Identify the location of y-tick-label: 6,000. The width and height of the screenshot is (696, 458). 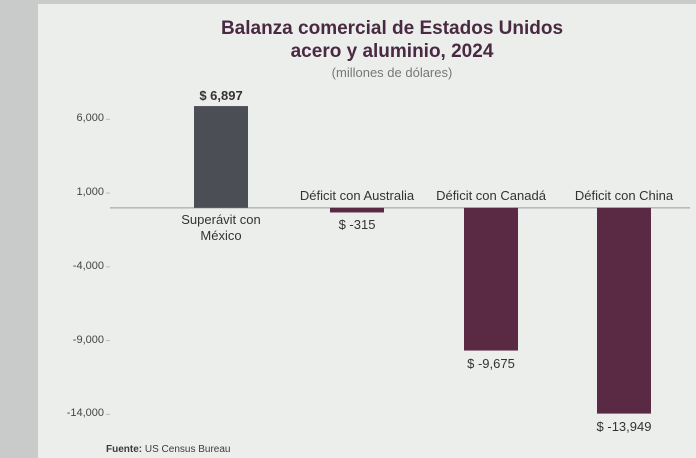
(90, 118).